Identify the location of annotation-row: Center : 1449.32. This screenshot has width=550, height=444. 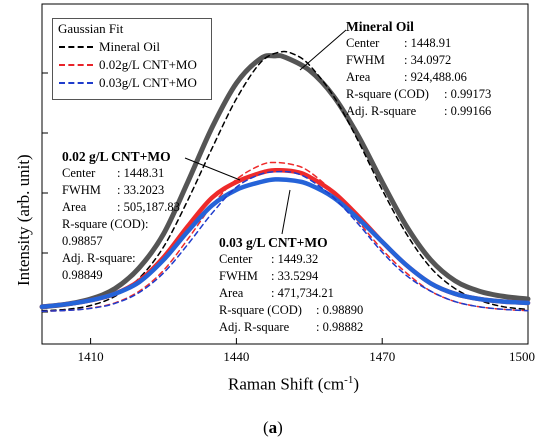
(291, 259).